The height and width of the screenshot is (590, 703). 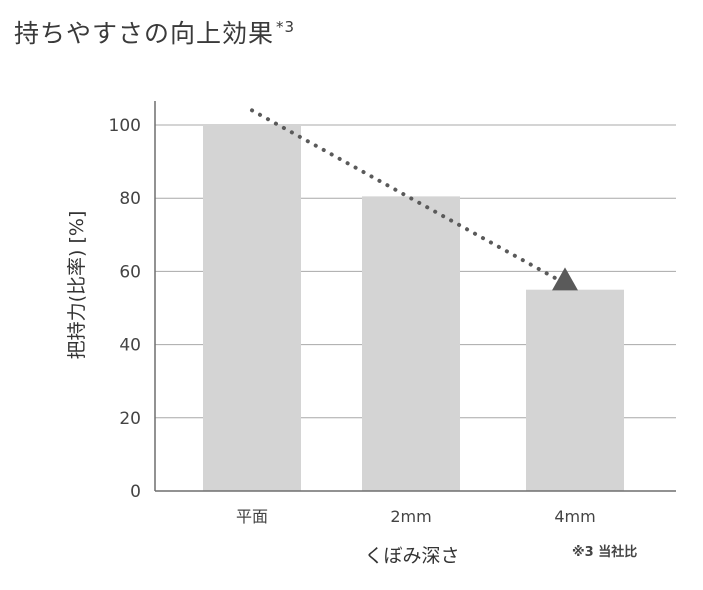 What do you see at coordinates (410, 516) in the screenshot?
I see `x-category-label: 2mm` at bounding box center [410, 516].